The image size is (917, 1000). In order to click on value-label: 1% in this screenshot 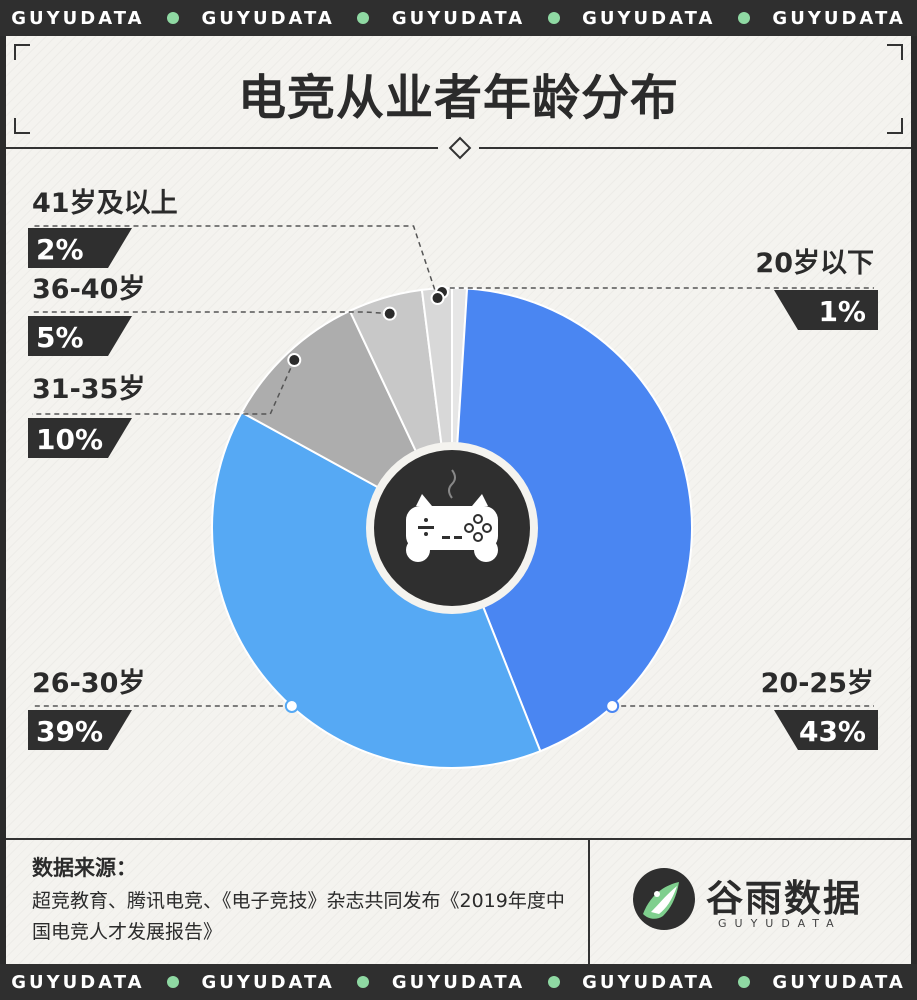, I will do `click(842, 311)`.